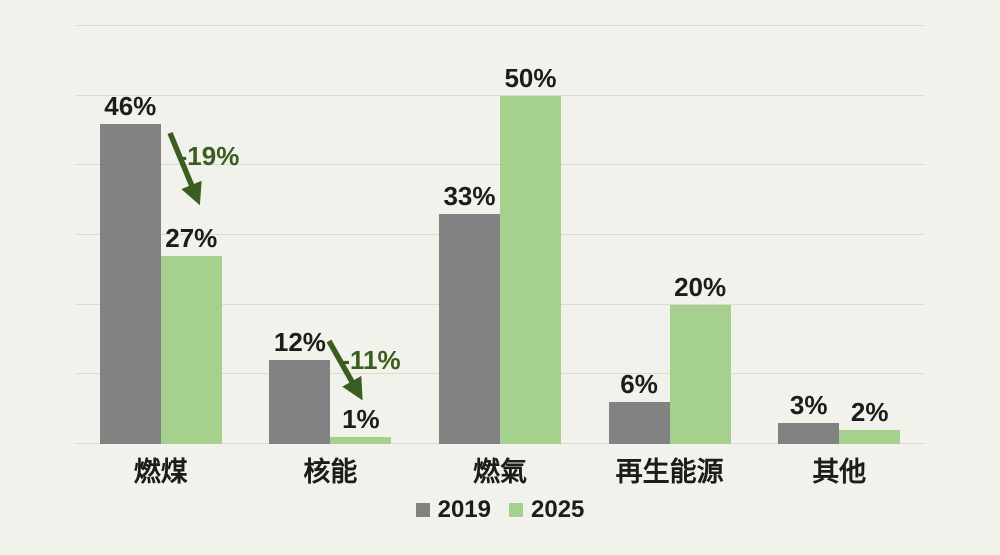 This screenshot has height=555, width=1000. I want to click on value-label-2025-4: 20%, so click(700, 286).